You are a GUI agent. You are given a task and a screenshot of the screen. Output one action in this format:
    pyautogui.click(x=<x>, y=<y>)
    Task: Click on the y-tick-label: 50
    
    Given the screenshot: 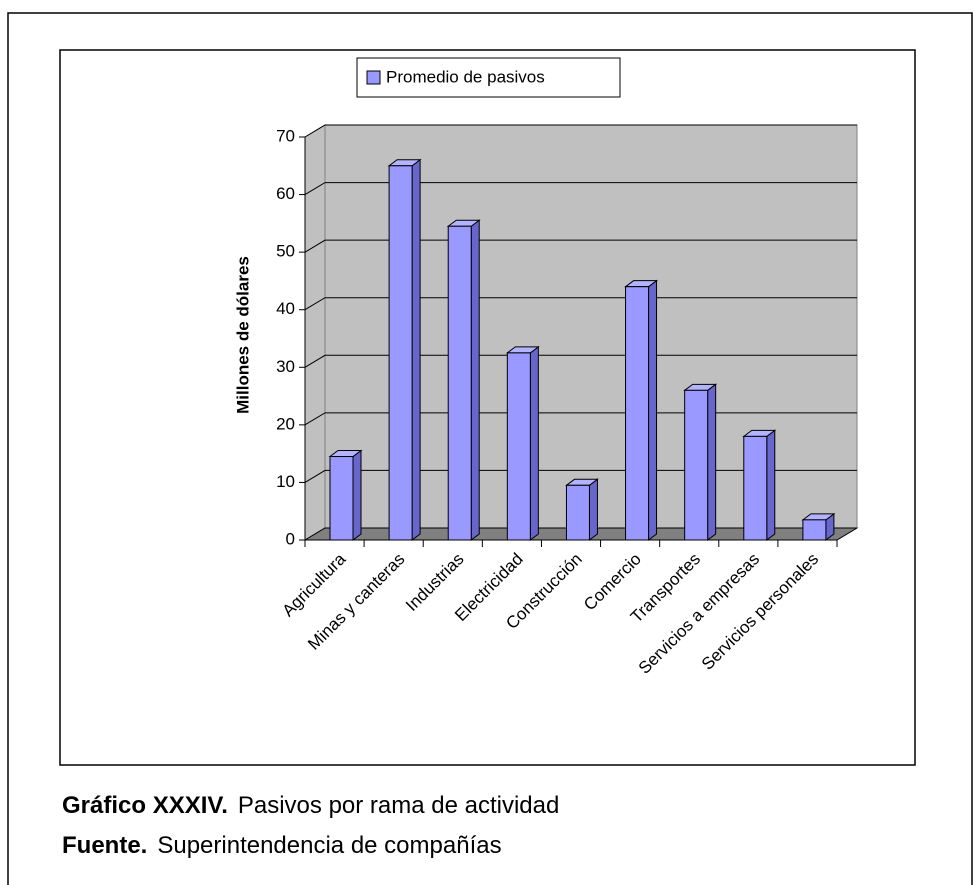 What is the action you would take?
    pyautogui.click(x=285, y=251)
    